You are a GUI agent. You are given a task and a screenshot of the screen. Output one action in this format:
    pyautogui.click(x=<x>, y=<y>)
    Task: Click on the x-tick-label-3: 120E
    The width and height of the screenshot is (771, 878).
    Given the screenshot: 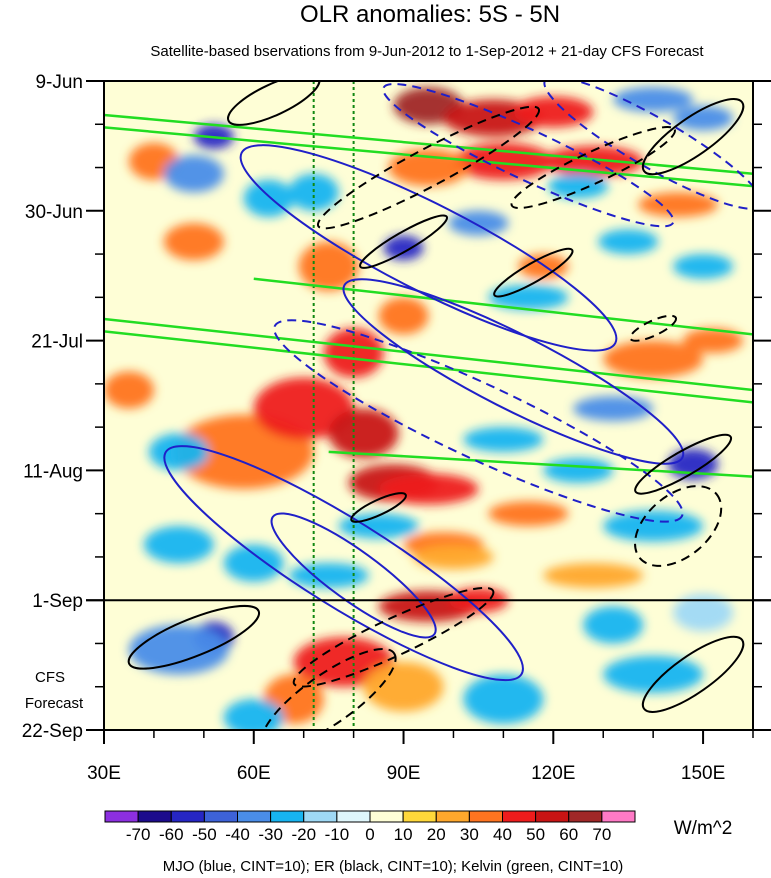 What is the action you would take?
    pyautogui.click(x=553, y=773)
    